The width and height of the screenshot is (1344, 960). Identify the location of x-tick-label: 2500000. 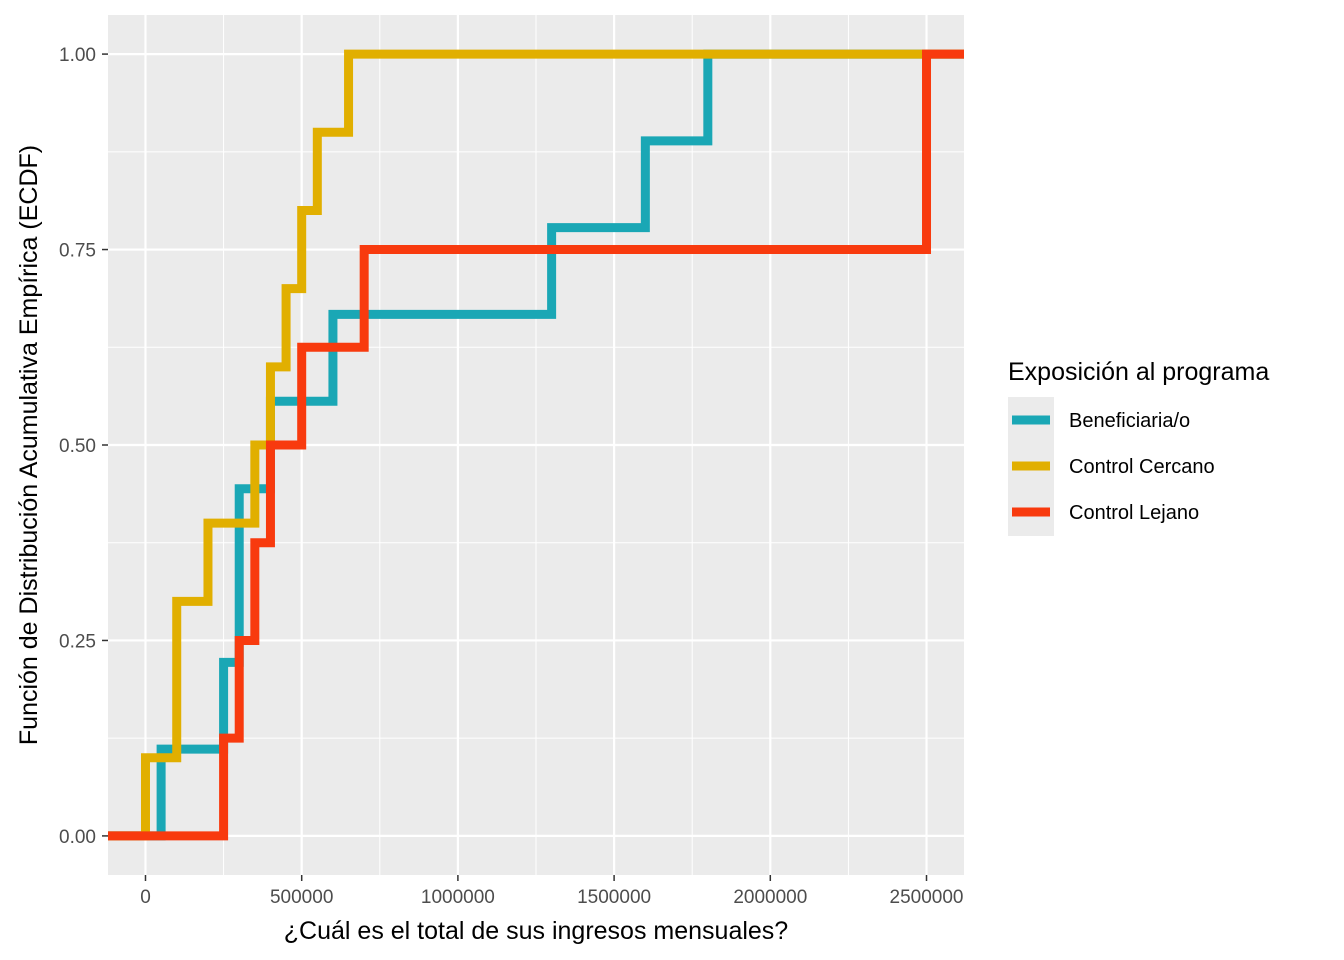
(927, 897).